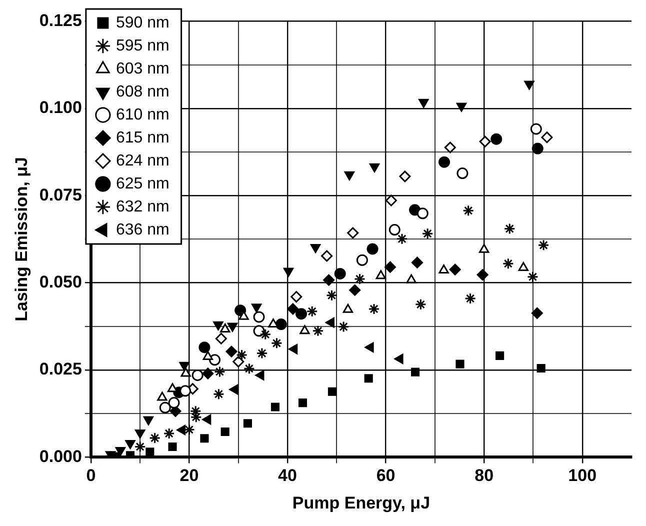  What do you see at coordinates (143, 161) in the screenshot?
I see `legend-label: 624 nm` at bounding box center [143, 161].